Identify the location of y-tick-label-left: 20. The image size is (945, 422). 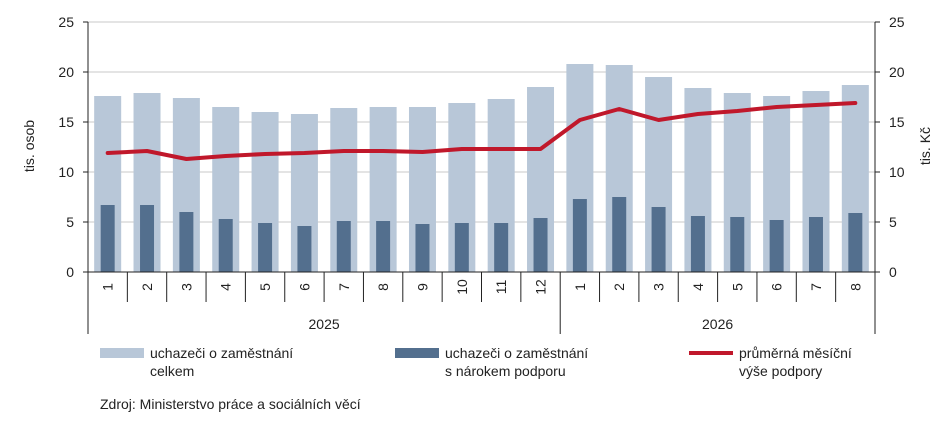
(66, 72).